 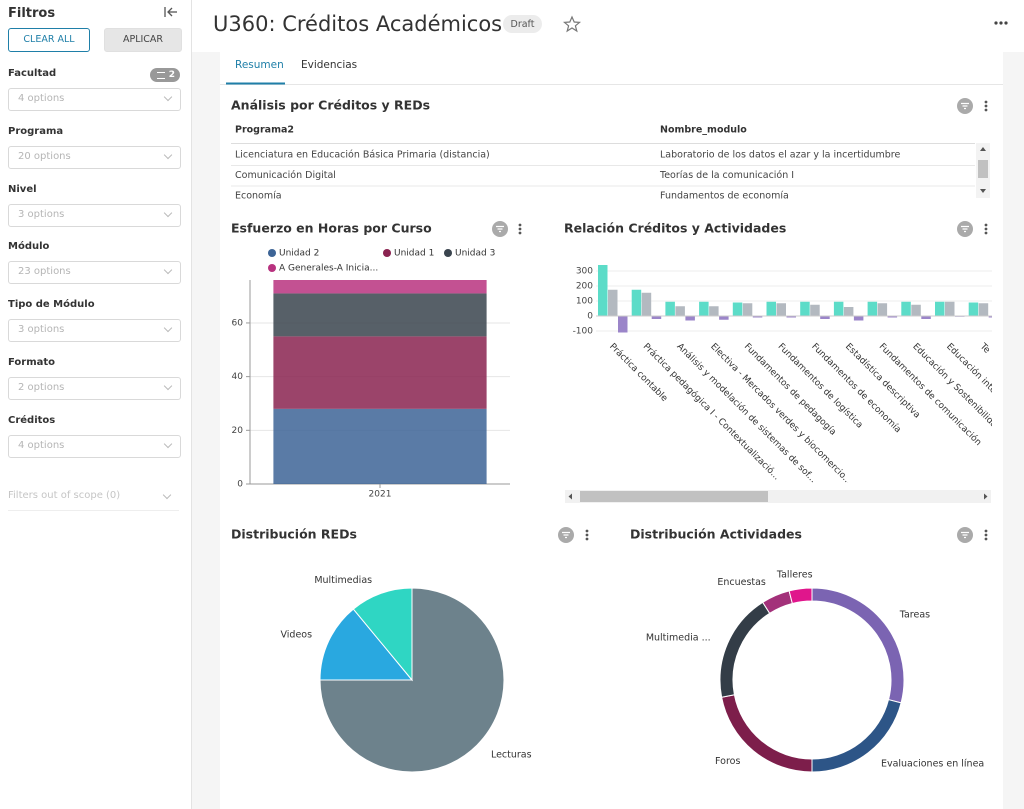 I want to click on legend-label: Unidad 1, so click(x=414, y=254).